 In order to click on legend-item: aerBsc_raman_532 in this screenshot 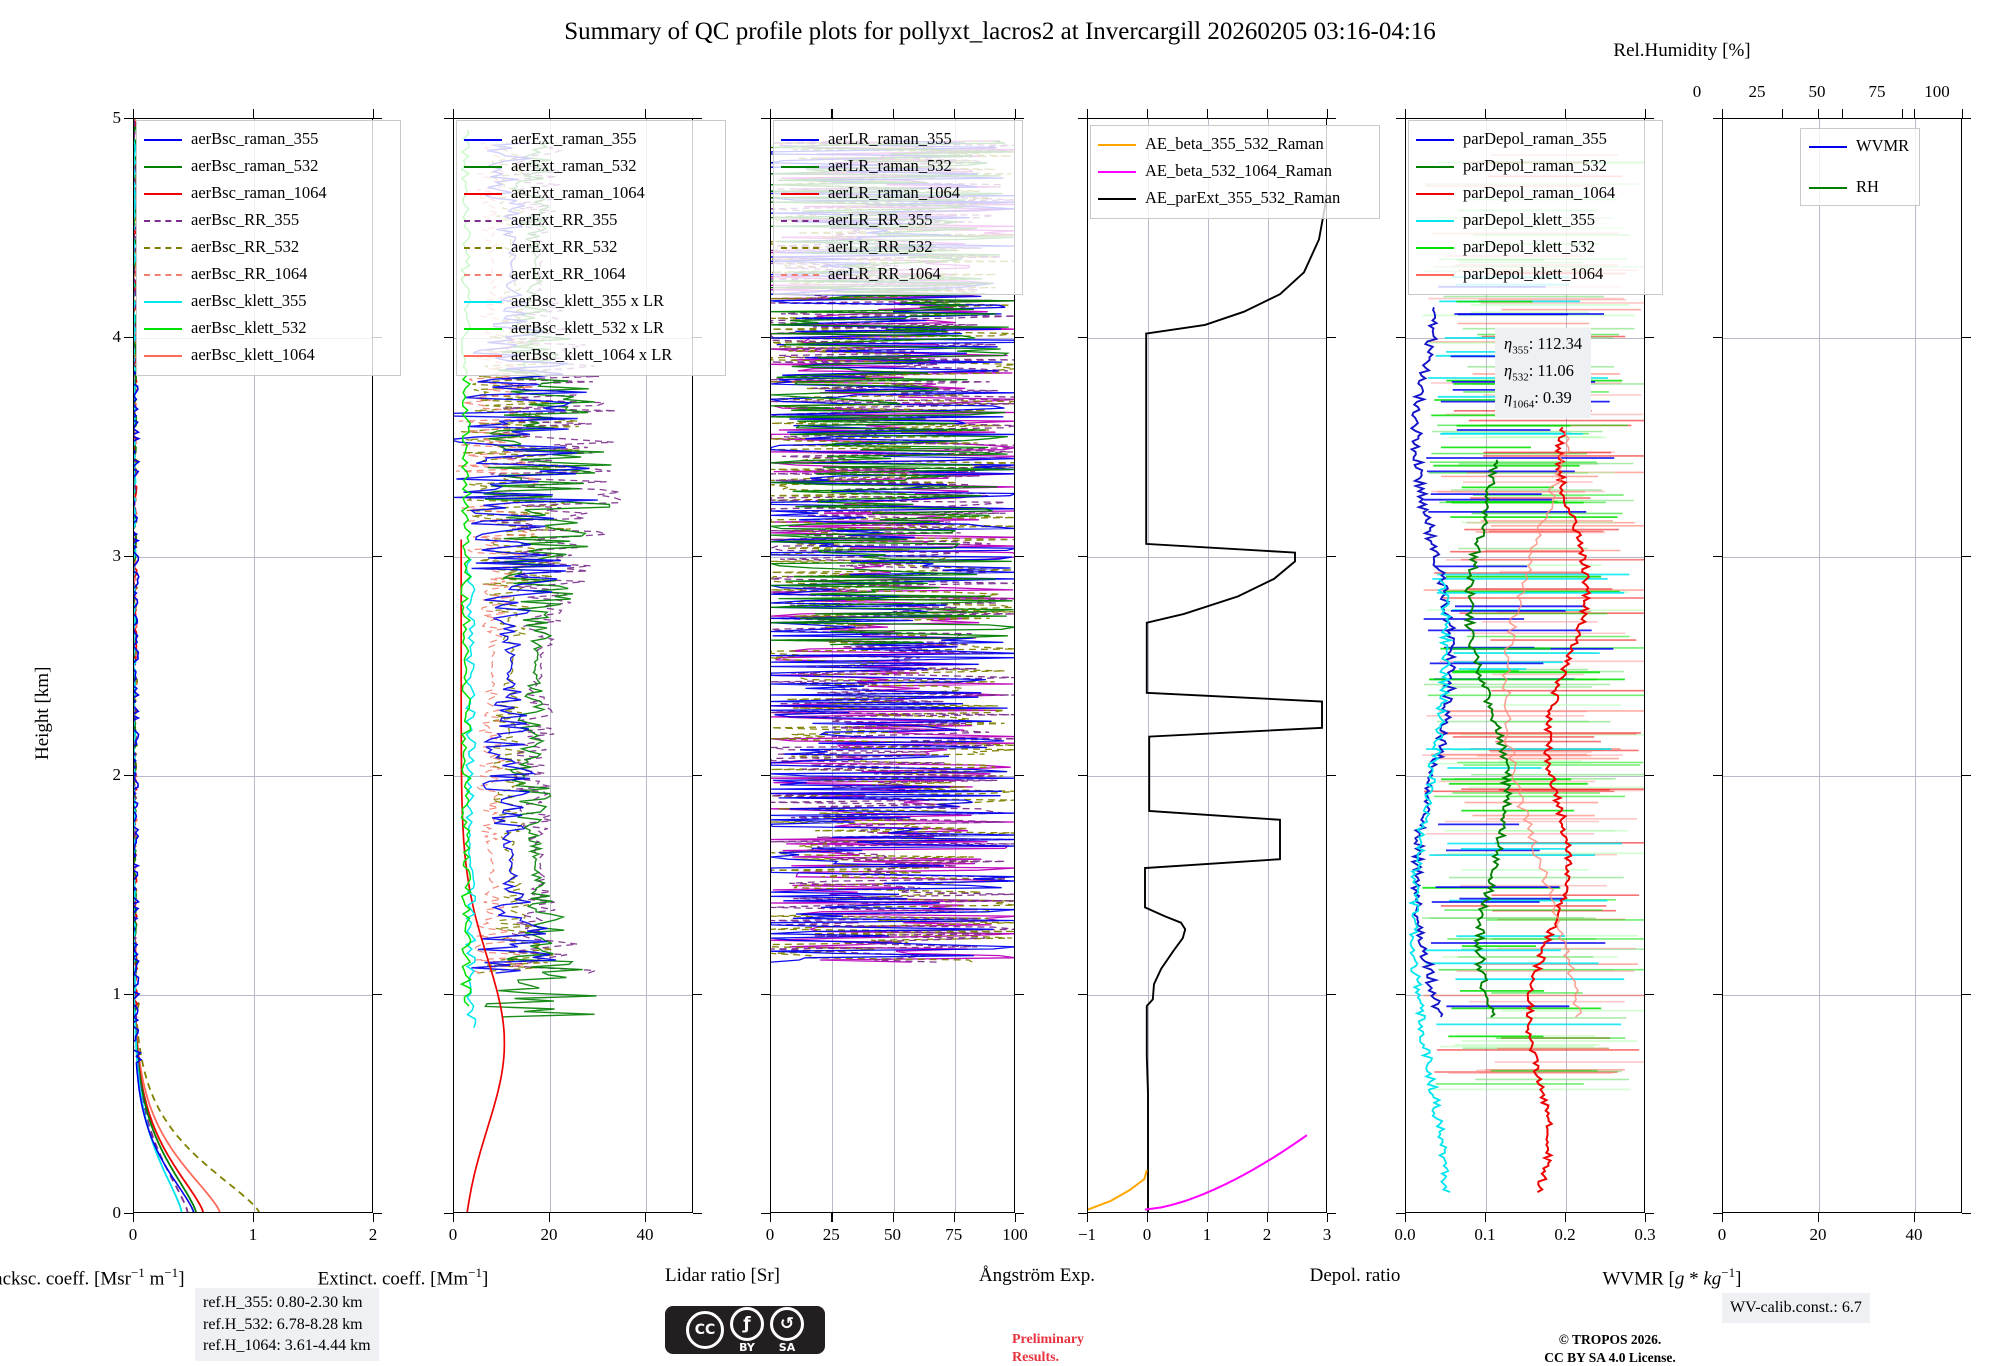, I will do `click(268, 166)`.